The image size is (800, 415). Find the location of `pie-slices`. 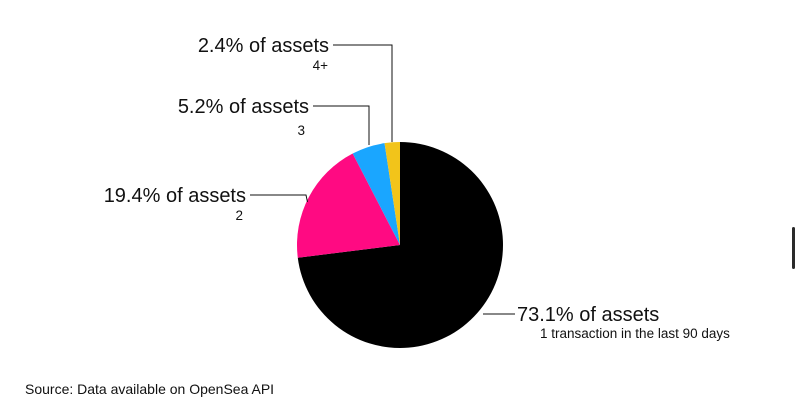

pie-slices is located at coordinates (399, 245).